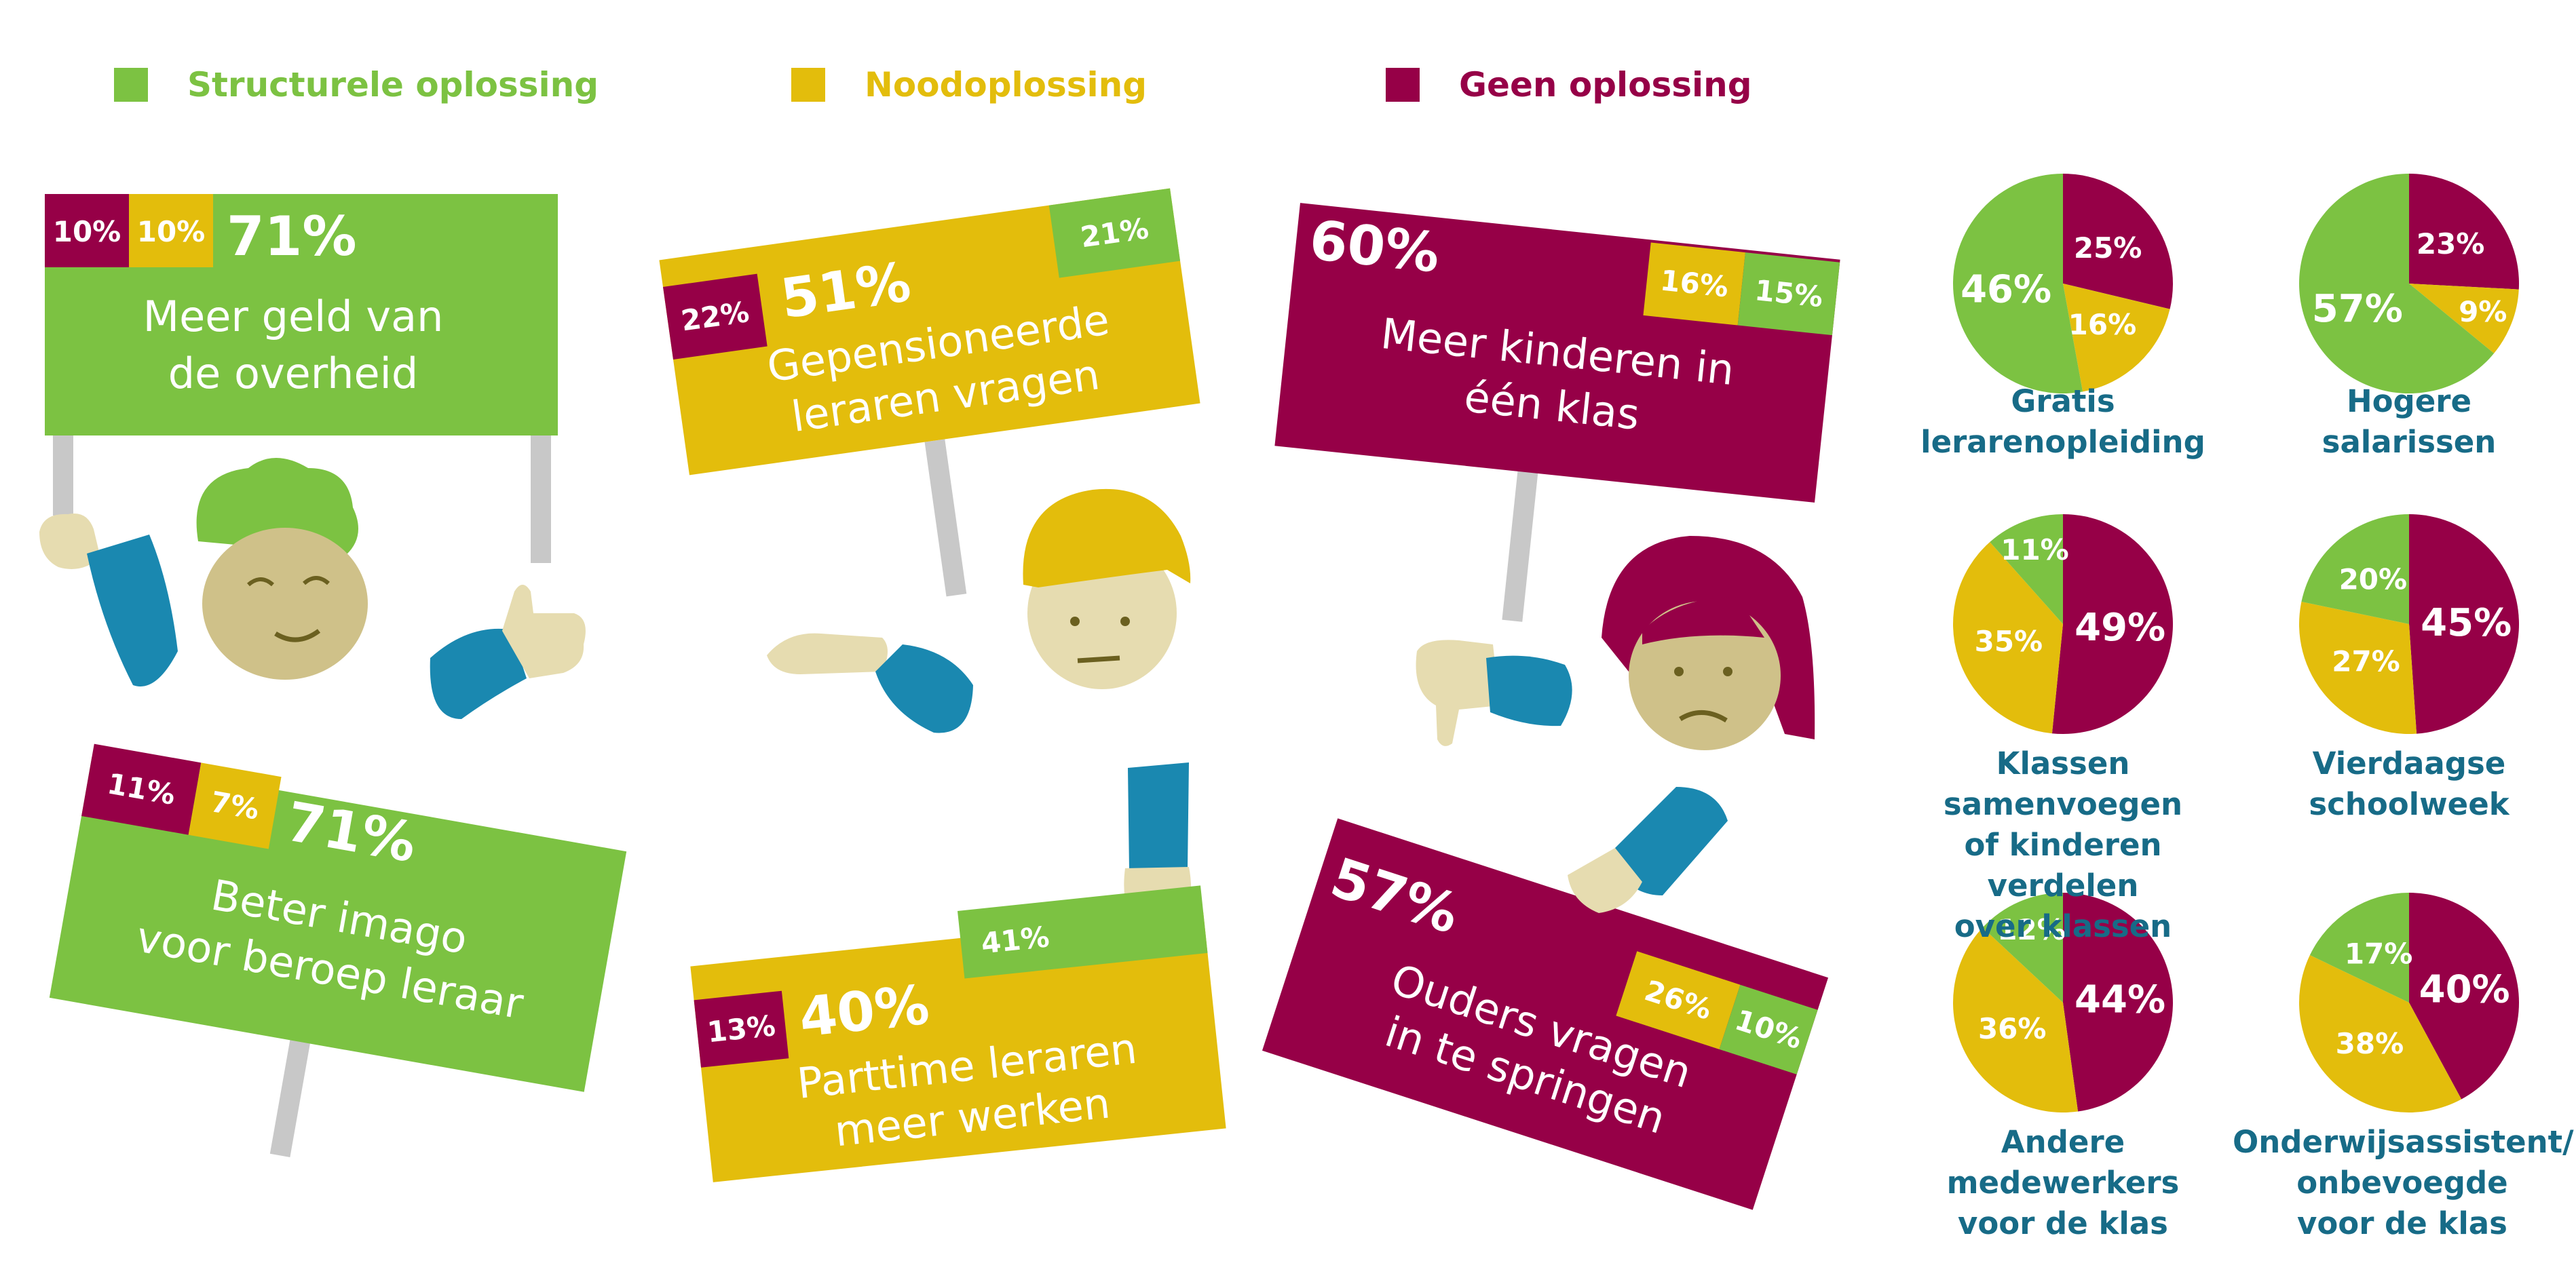 The height and width of the screenshot is (1278, 2576). Describe the element at coordinates (2120, 628) in the screenshot. I see `pie-label-none: 49%` at that location.